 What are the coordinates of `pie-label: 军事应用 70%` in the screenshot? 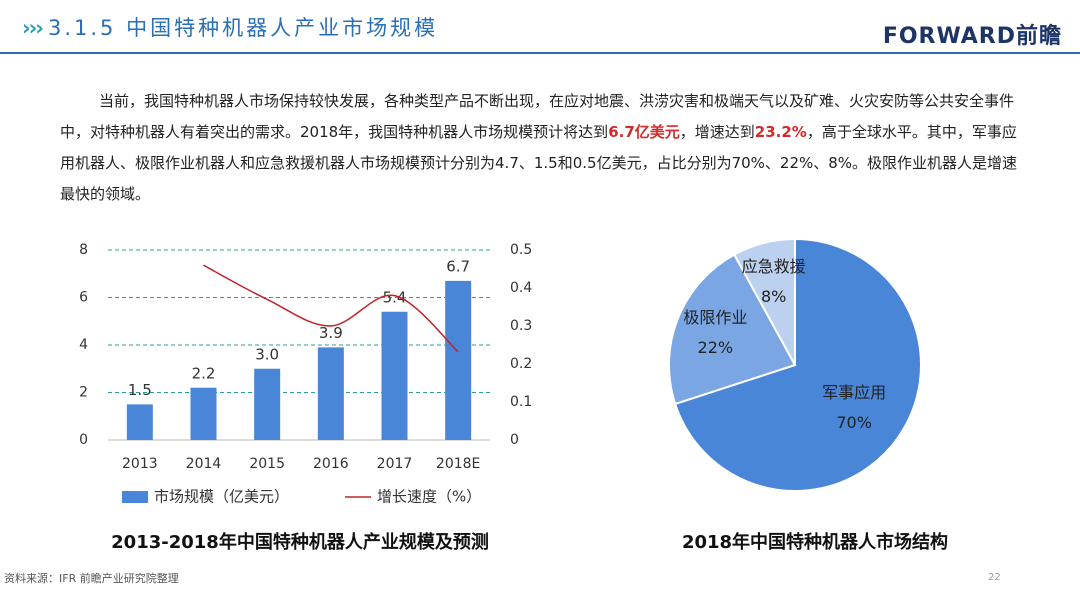 It's located at (854, 408).